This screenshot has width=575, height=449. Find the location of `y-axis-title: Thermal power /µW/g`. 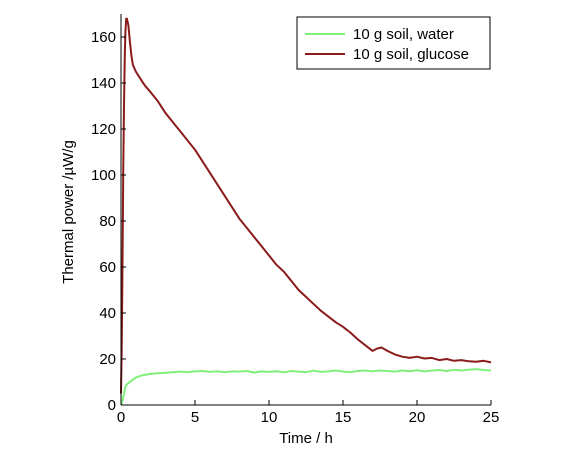

y-axis-title: Thermal power /µW/g is located at coordinates (68, 212).